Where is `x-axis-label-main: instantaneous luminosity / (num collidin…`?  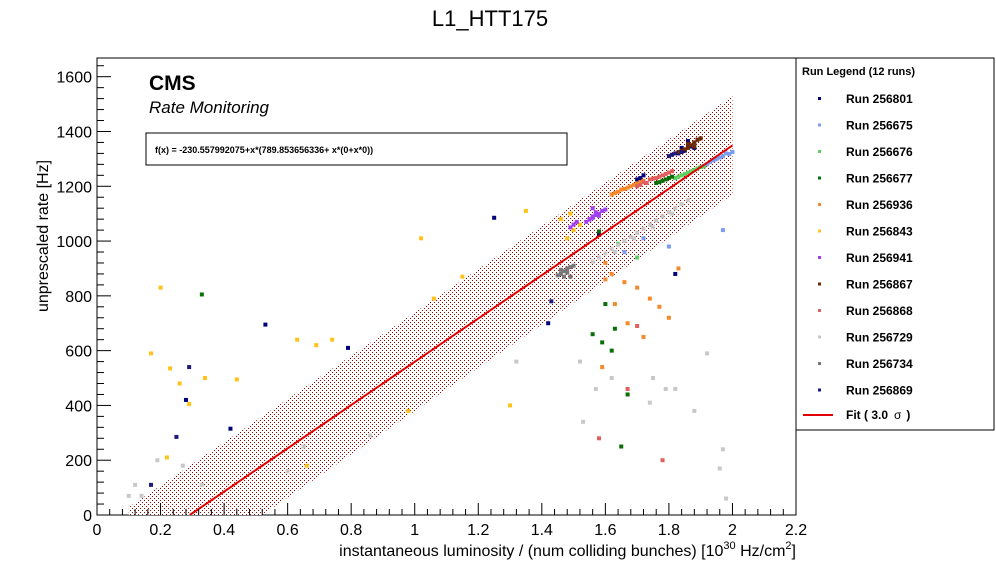
x-axis-label-main: instantaneous luminosity / (num collidin… is located at coordinates (531, 551).